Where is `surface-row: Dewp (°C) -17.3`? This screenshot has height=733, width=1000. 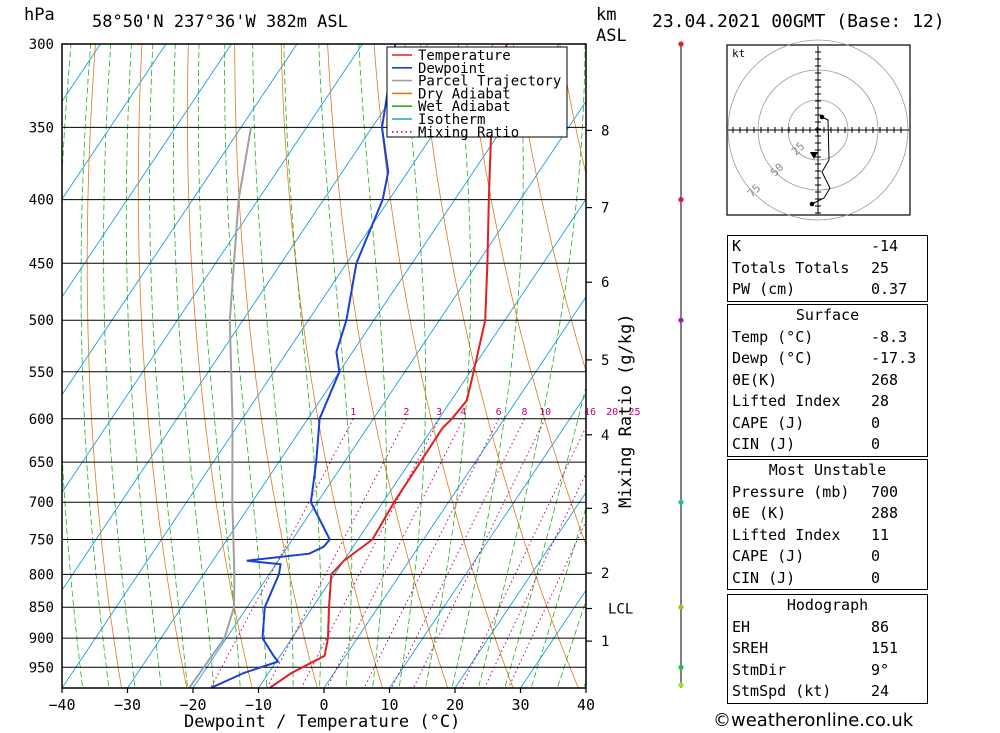
surface-row: Dewp (°C) -17.3 is located at coordinates (824, 358).